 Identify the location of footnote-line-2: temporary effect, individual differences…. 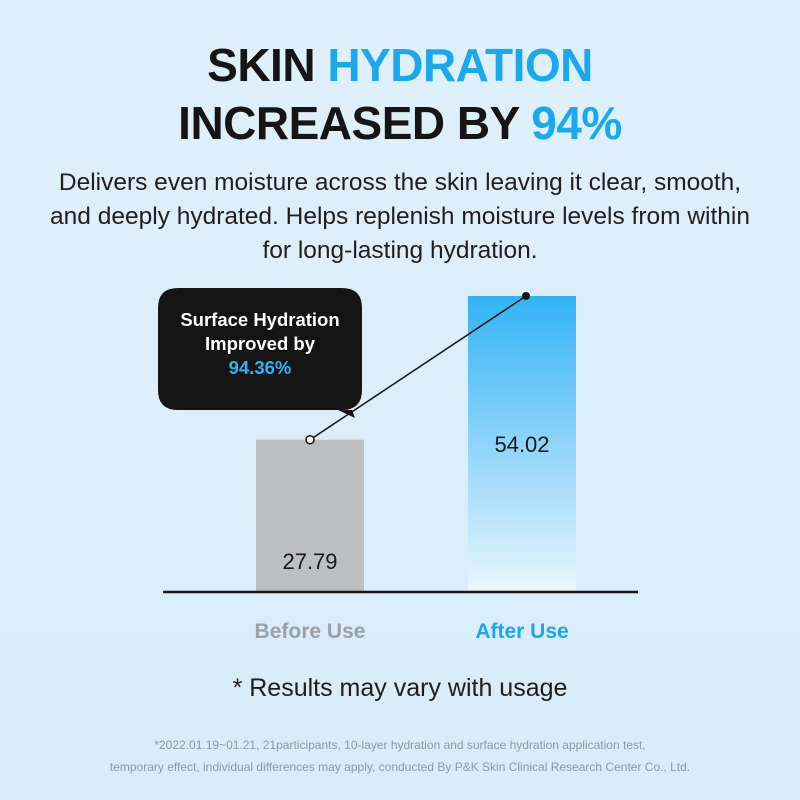
(400, 767).